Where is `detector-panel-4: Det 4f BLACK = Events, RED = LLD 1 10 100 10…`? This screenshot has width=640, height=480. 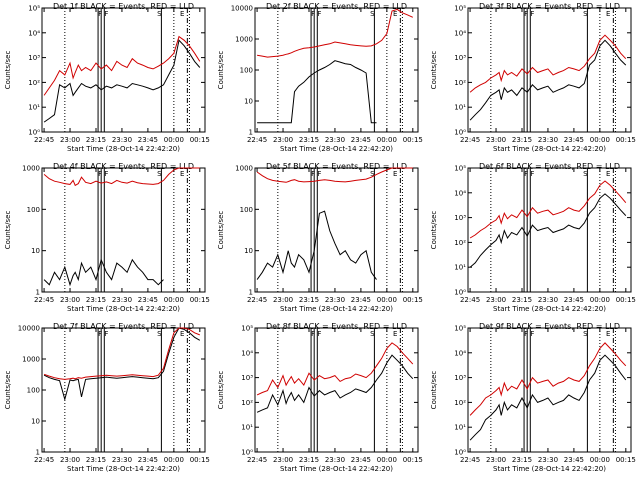
detector-panel-4: Det 4f BLACK = Events, RED = LLD 1 10 100 10… is located at coordinates (107, 237).